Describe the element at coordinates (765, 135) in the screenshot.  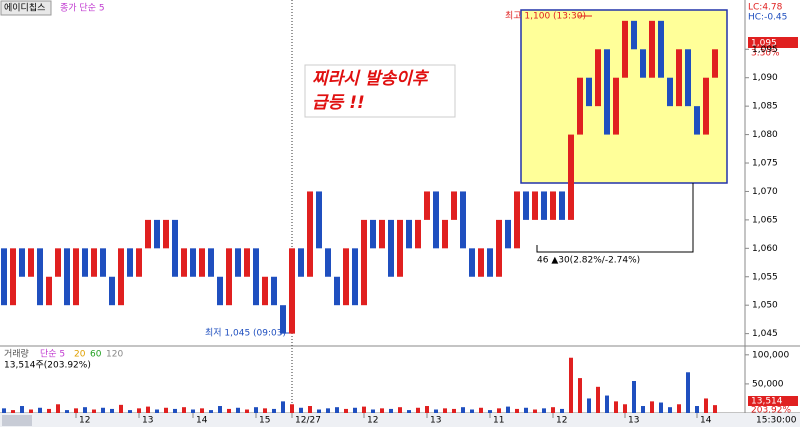
I see `y-tick-label: 1,080` at that location.